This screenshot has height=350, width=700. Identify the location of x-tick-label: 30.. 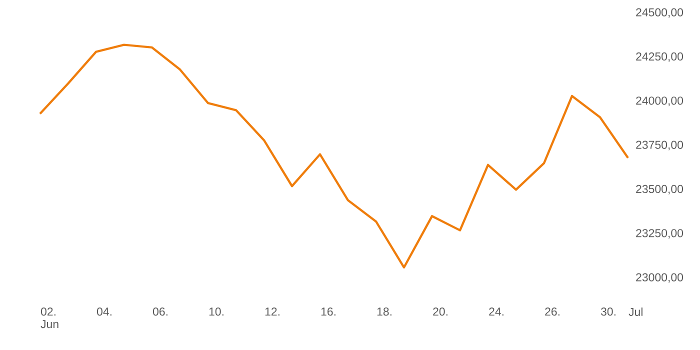
(608, 312).